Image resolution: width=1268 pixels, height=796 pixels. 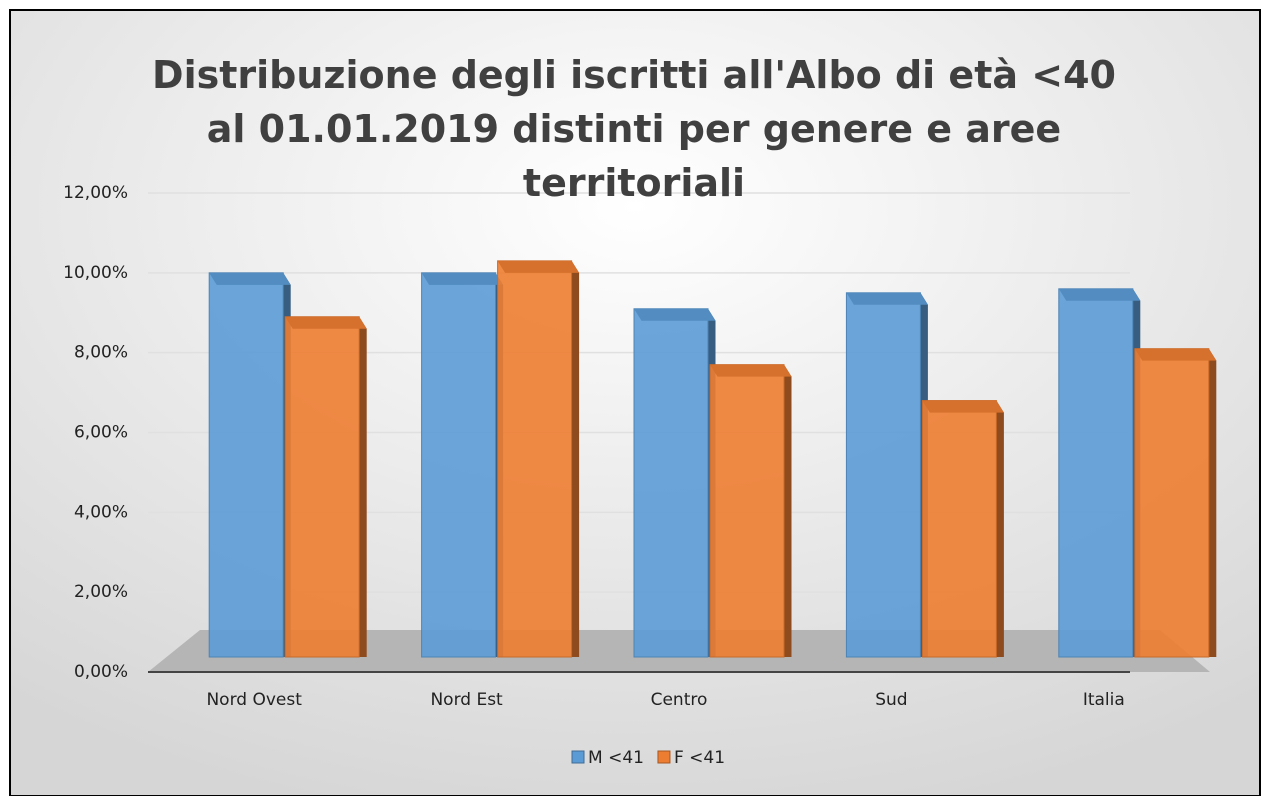 What do you see at coordinates (616, 758) in the screenshot?
I see `legend-label: M <41` at bounding box center [616, 758].